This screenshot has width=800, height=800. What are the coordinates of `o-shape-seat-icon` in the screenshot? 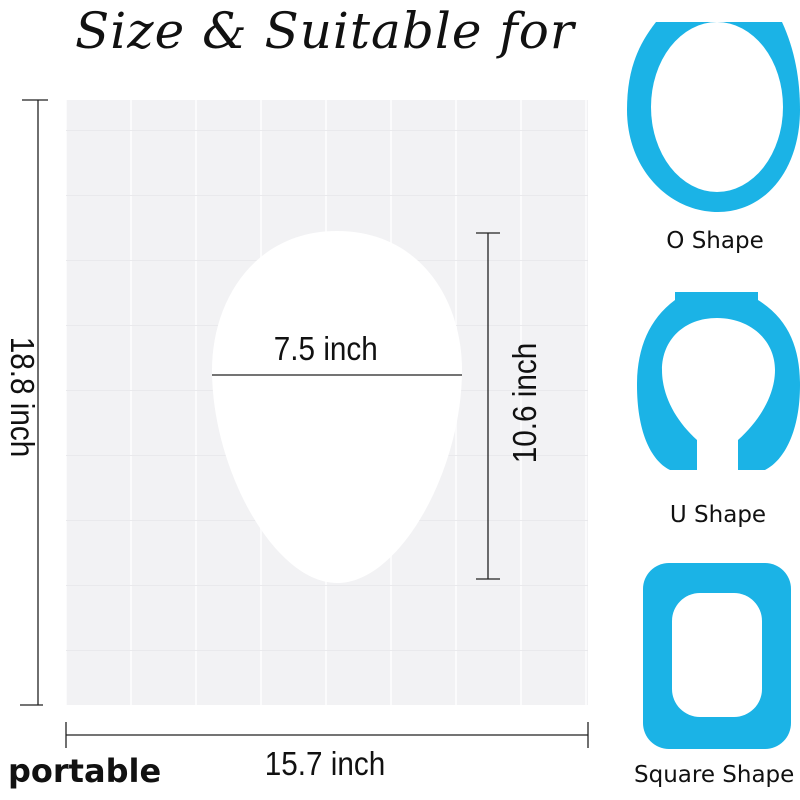 It's located at (713, 117).